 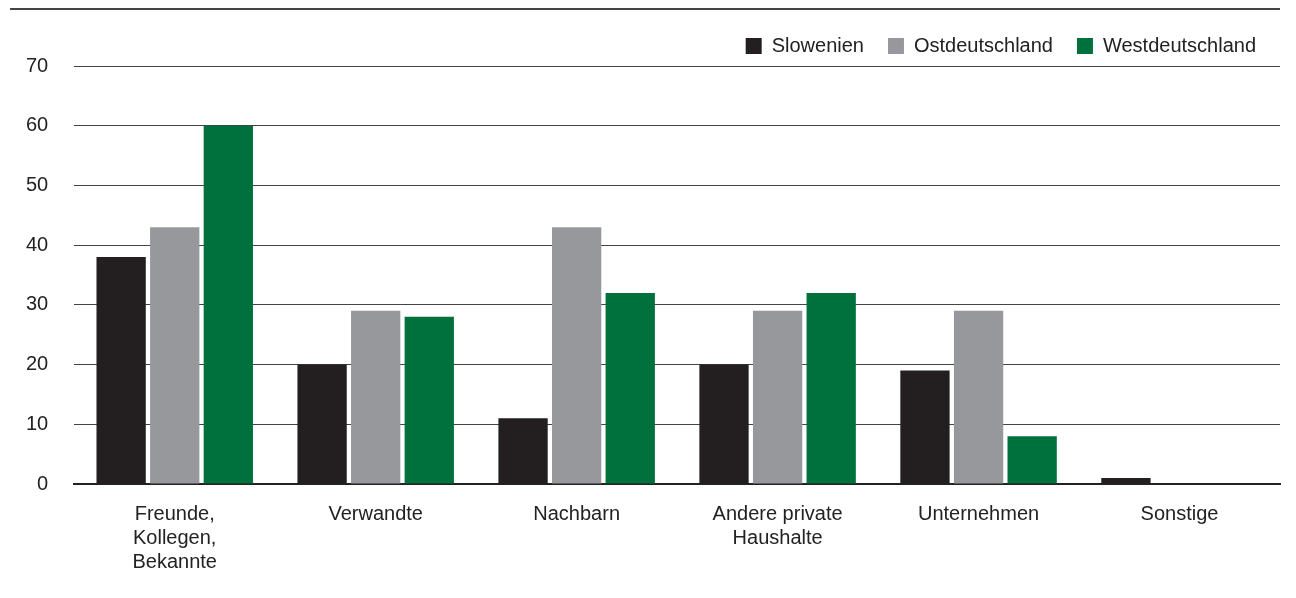 What do you see at coordinates (375, 512) in the screenshot?
I see `x-tick-label: Verwandte` at bounding box center [375, 512].